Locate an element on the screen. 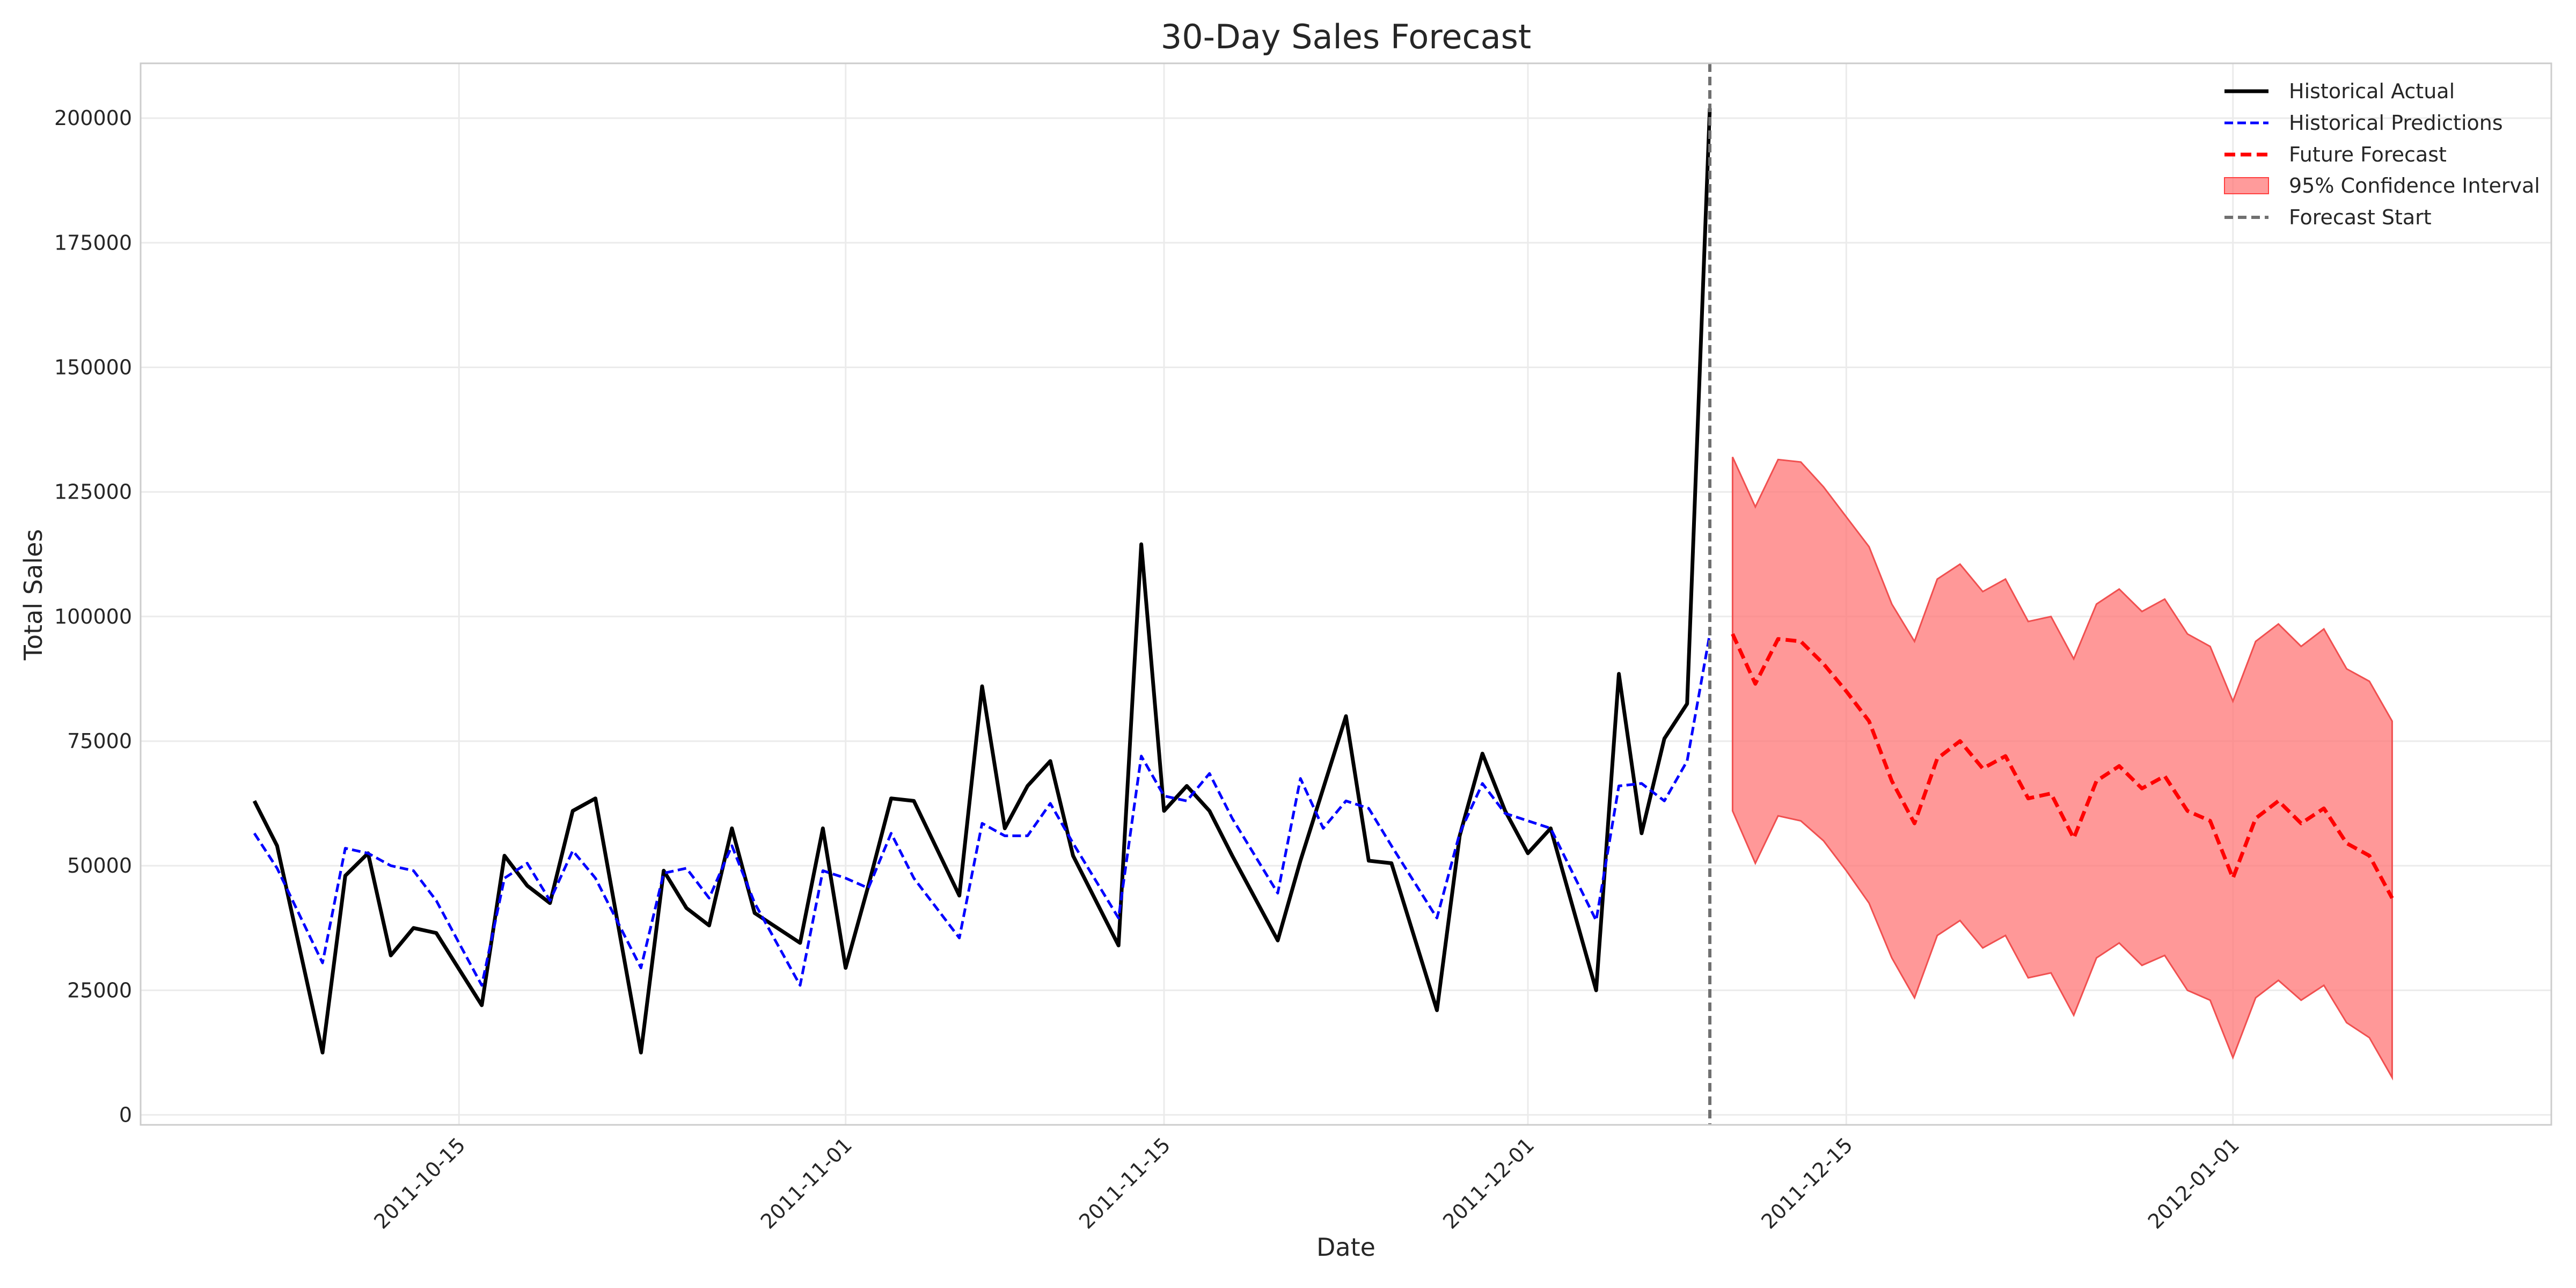 The image size is (2576, 1288). confidence-band-layer is located at coordinates (2062, 768).